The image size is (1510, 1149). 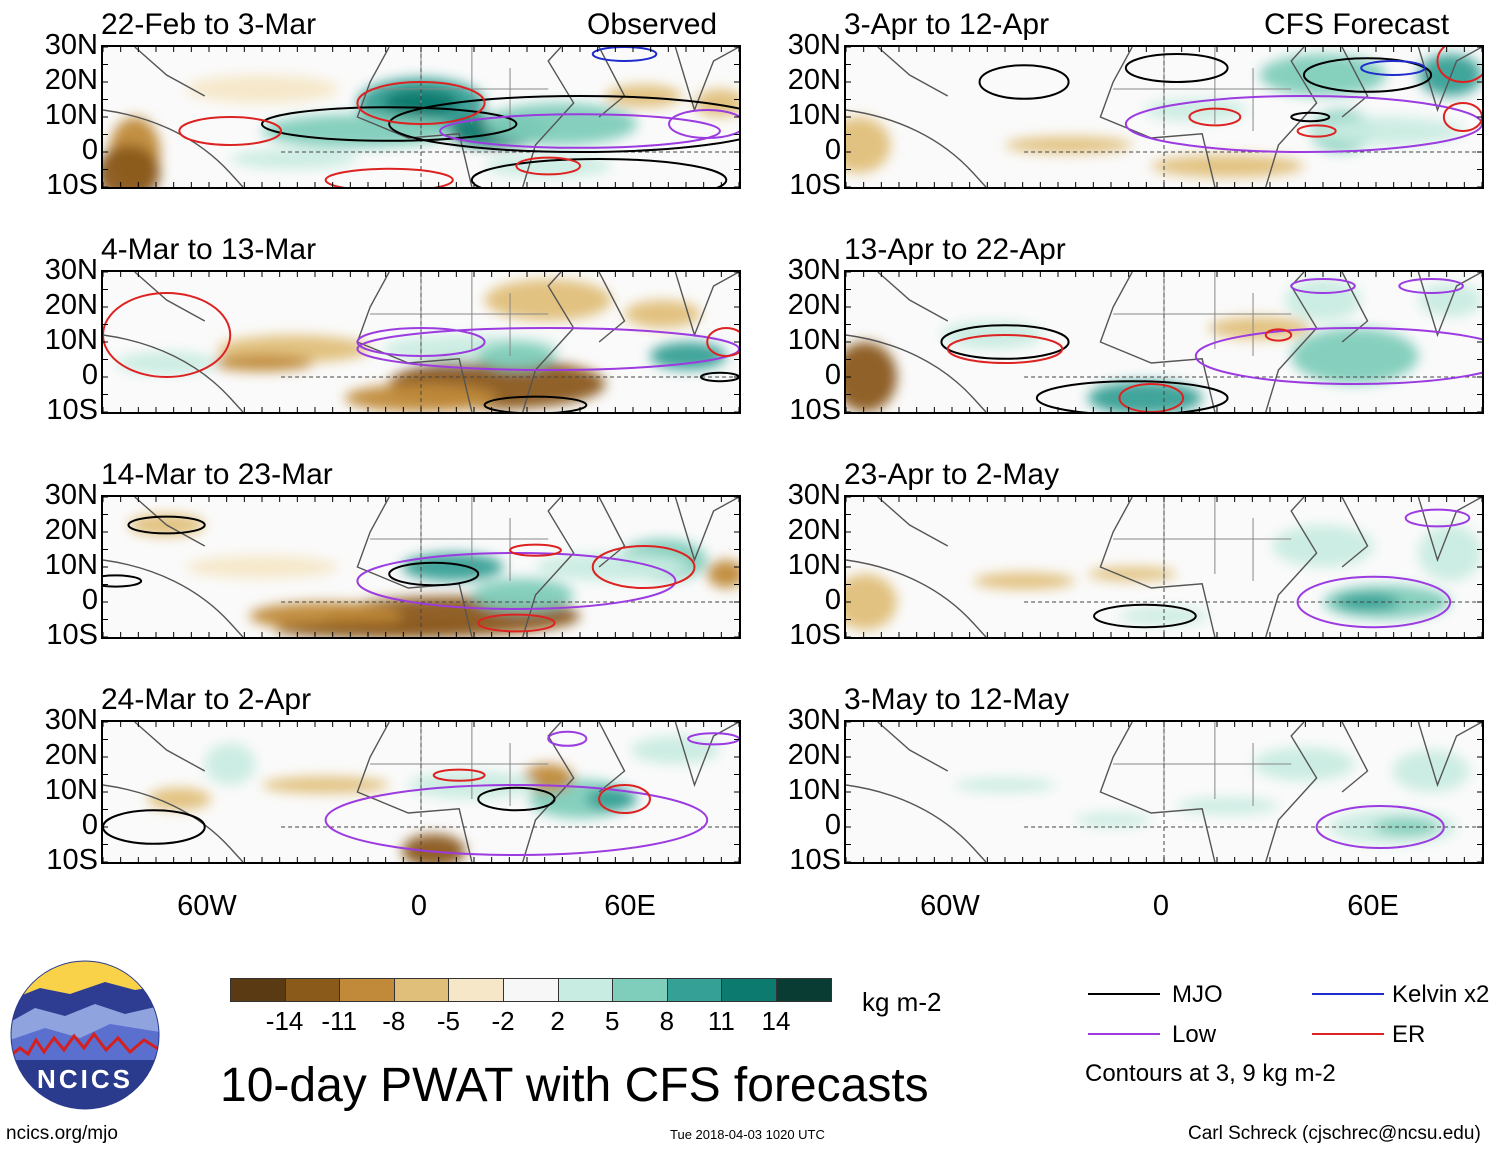 I want to click on panel-title: 14-Mar to 23-Mar, so click(x=217, y=474).